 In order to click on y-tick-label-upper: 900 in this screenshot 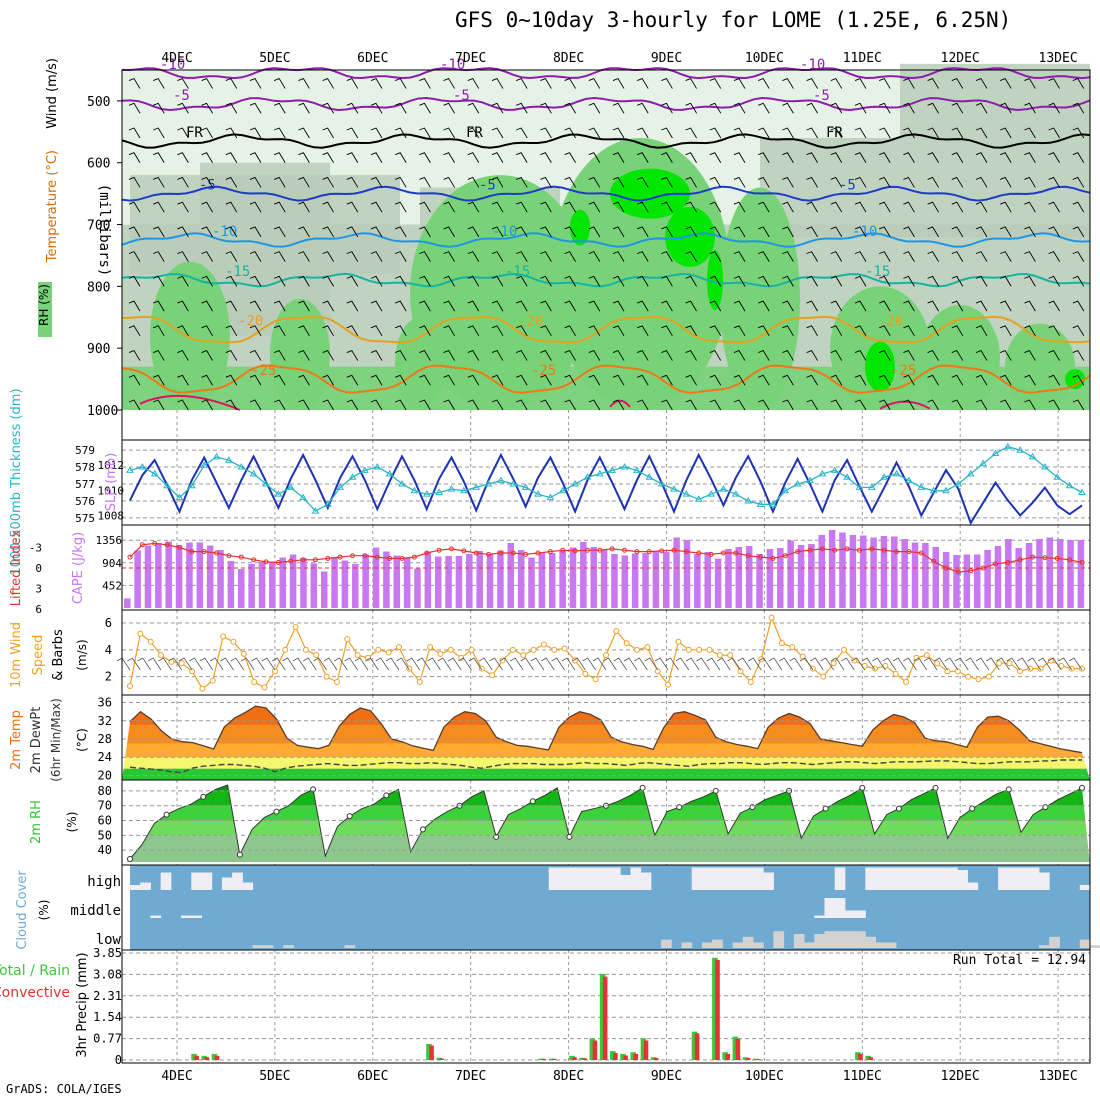, I will do `click(98, 349)`.